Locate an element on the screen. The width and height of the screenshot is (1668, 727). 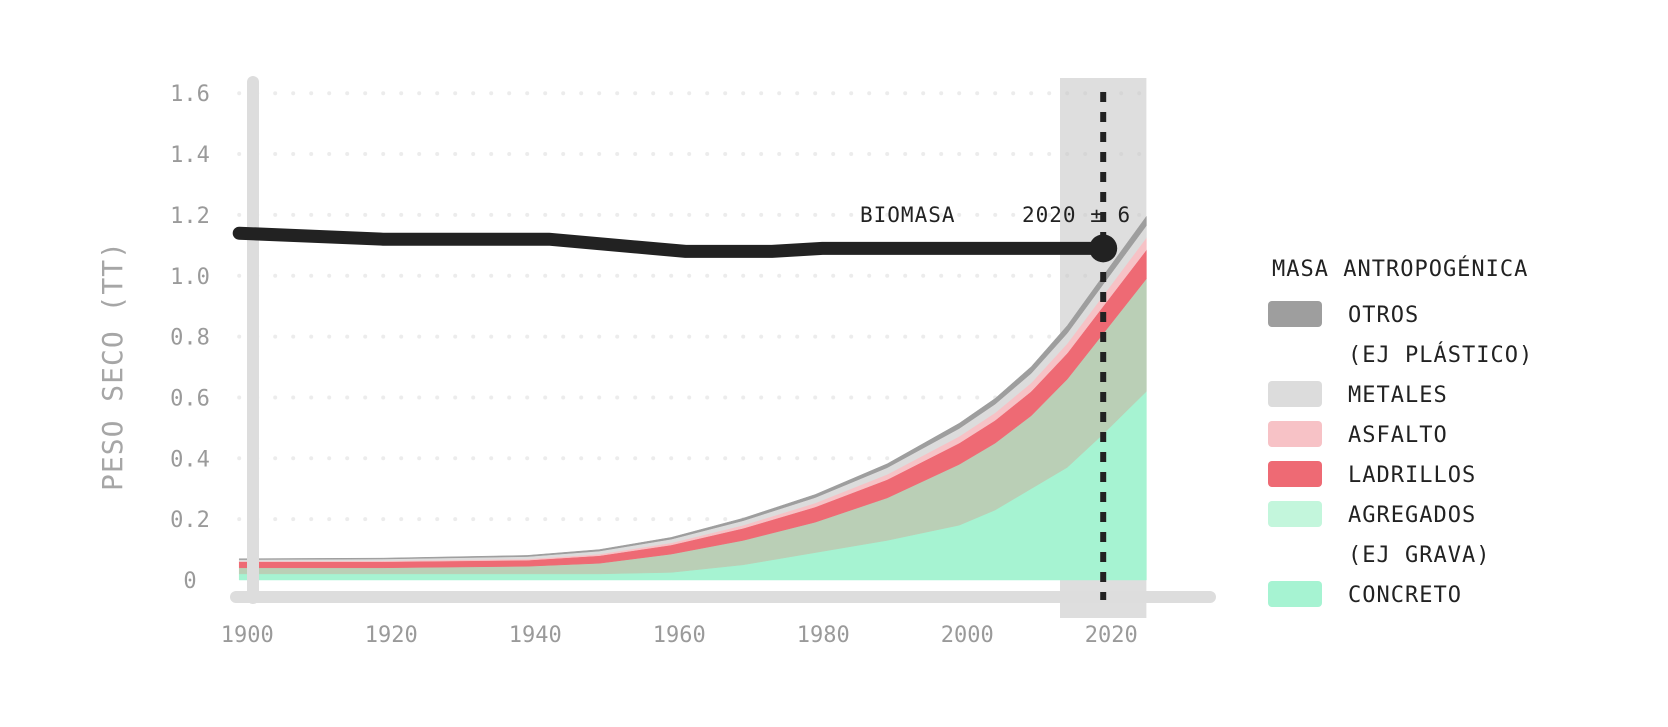
biomass-label: BIOMASA is located at coordinates (908, 215).